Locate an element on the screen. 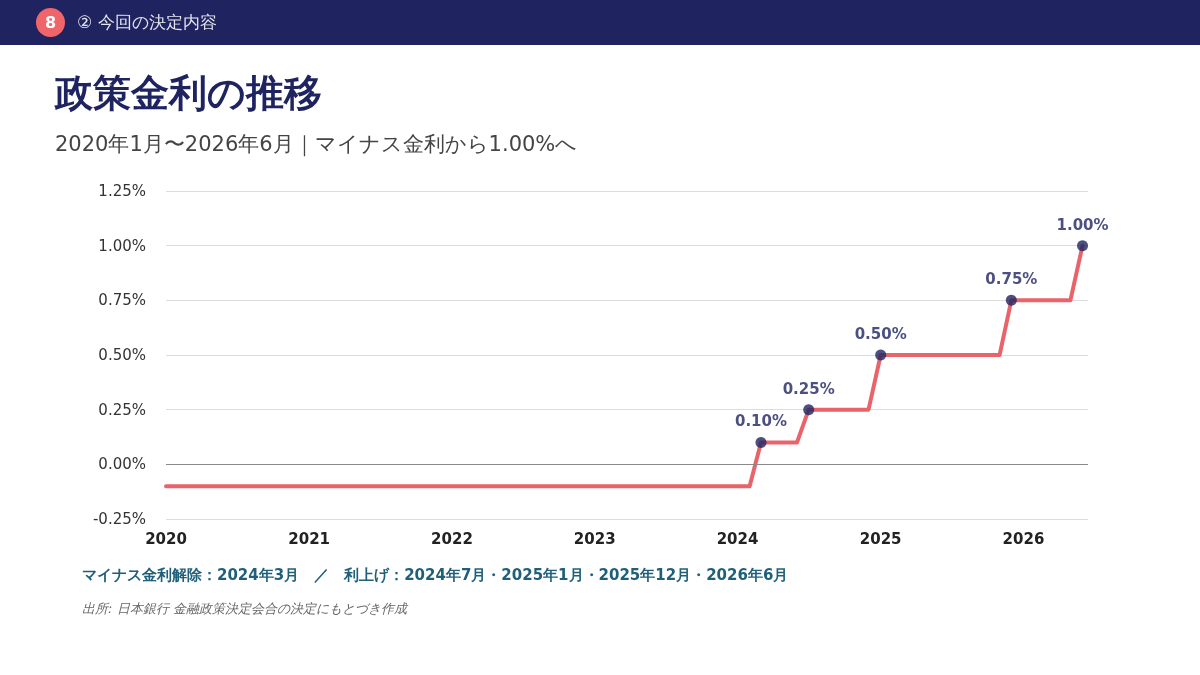 This screenshot has height=675, width=1200. data-label: 0.10% is located at coordinates (760, 421).